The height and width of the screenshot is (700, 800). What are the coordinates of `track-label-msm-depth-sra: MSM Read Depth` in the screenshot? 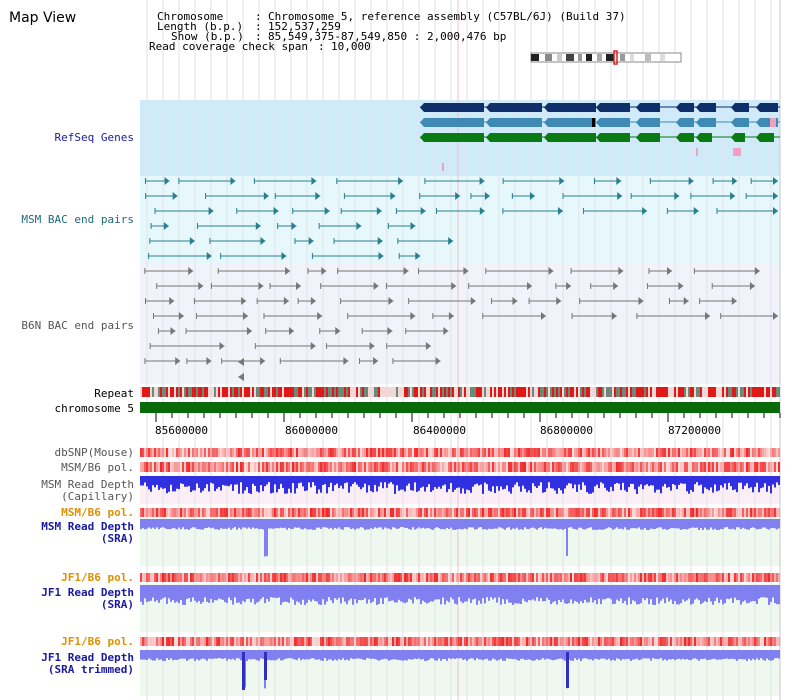 It's located at (87, 526).